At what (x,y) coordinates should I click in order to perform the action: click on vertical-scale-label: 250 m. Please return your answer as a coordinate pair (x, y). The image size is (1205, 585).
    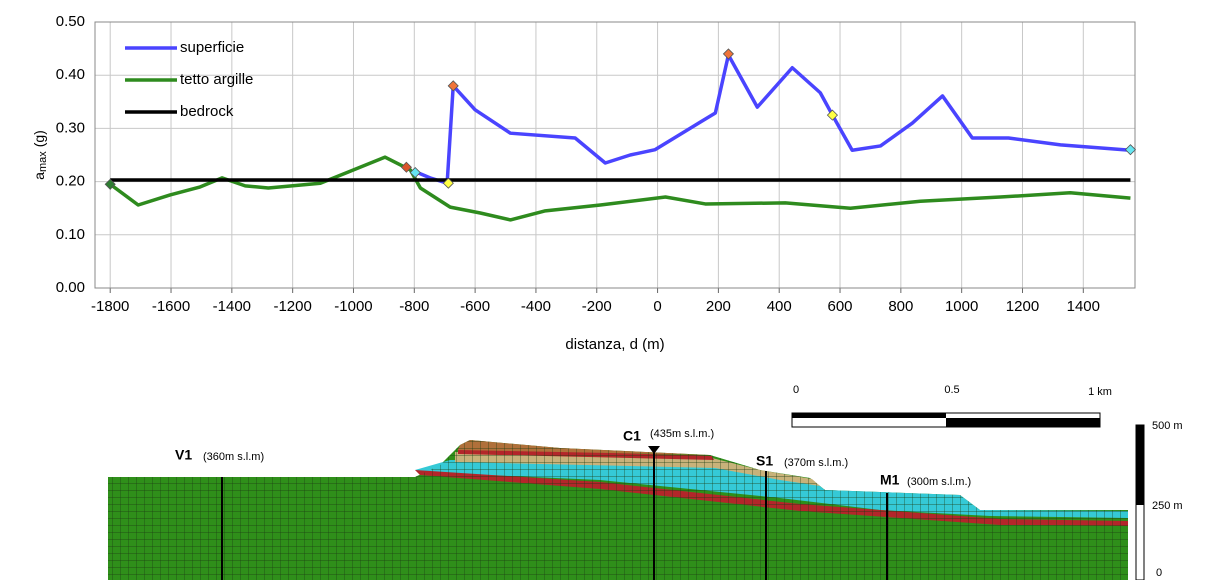
    Looking at the image, I should click on (1167, 506).